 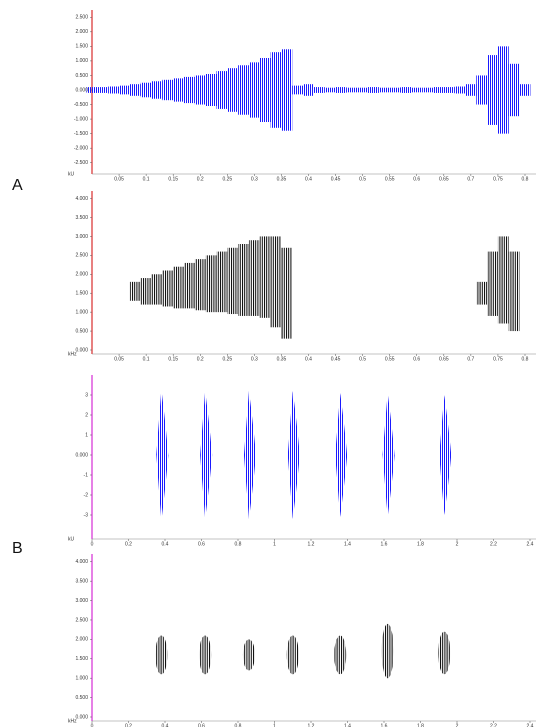 I want to click on y-tick-label: -1.500, so click(x=81, y=134).